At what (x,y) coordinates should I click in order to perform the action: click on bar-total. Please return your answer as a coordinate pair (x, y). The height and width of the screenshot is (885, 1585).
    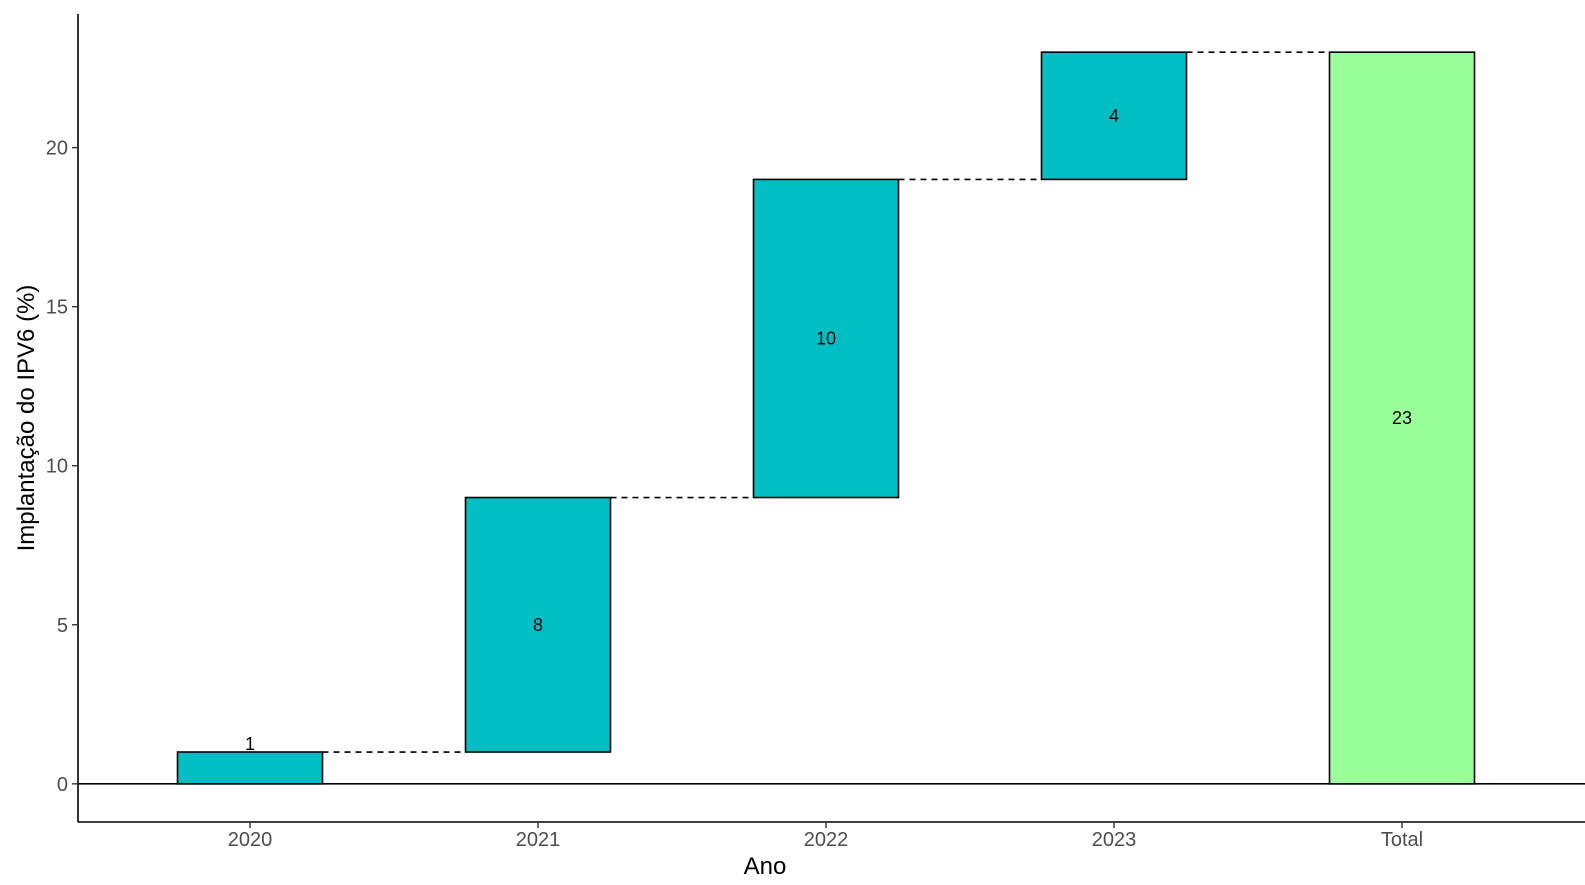
    Looking at the image, I should click on (1402, 418).